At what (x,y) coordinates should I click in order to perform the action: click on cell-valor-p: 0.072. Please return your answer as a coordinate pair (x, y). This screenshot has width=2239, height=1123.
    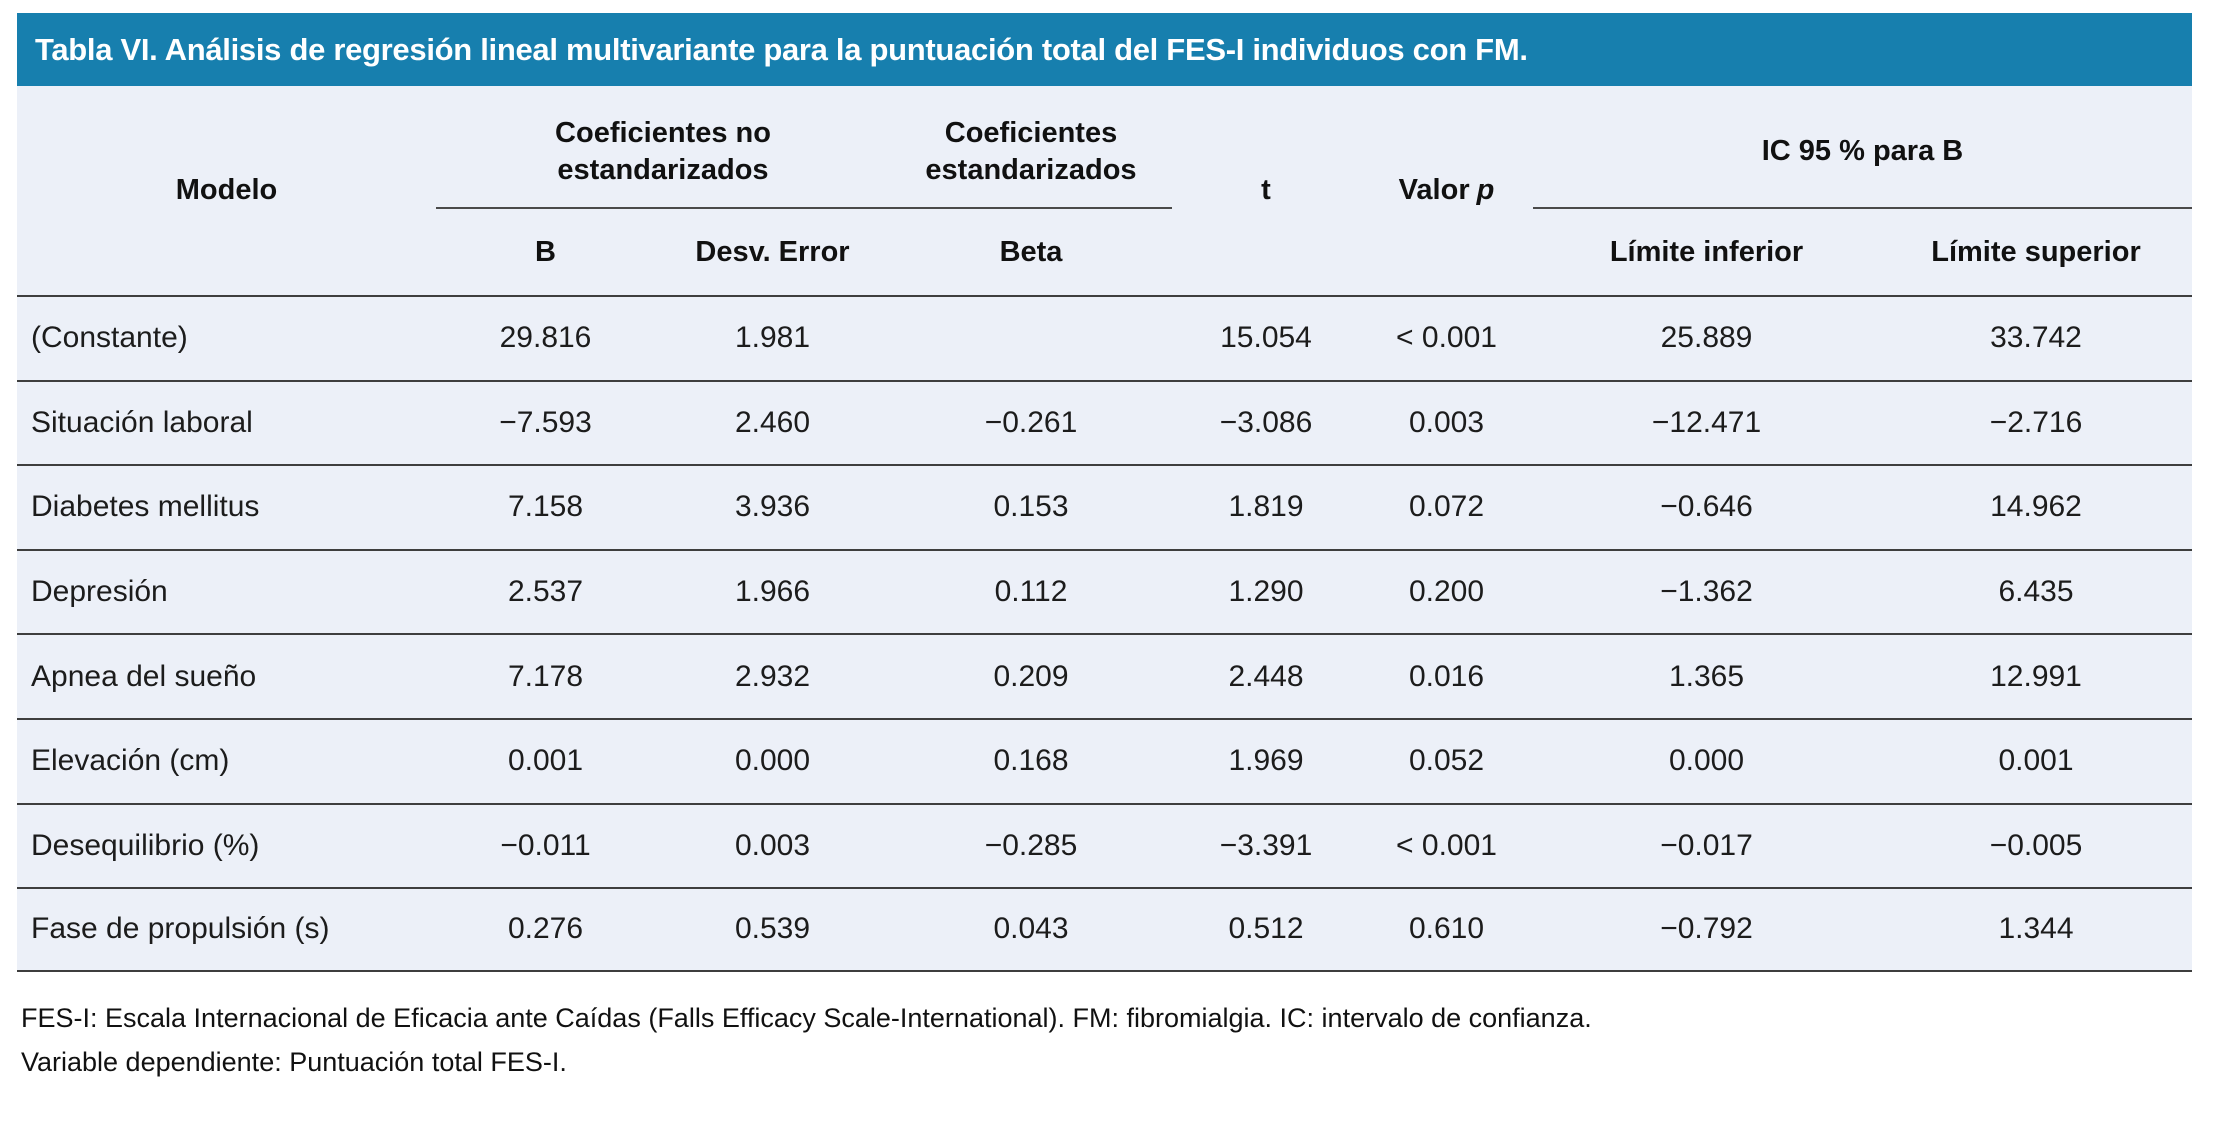
    Looking at the image, I should click on (1446, 507).